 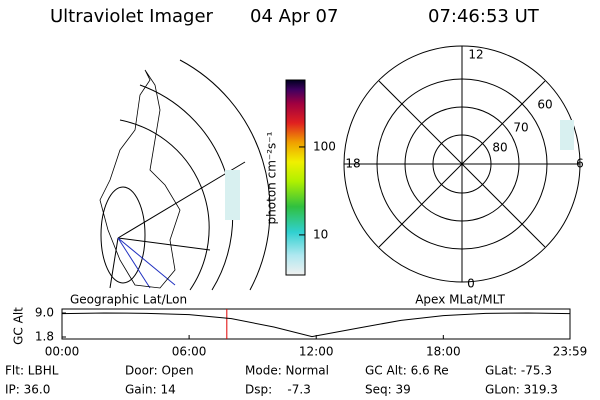 I want to click on lat-label: 80, so click(x=499, y=148).